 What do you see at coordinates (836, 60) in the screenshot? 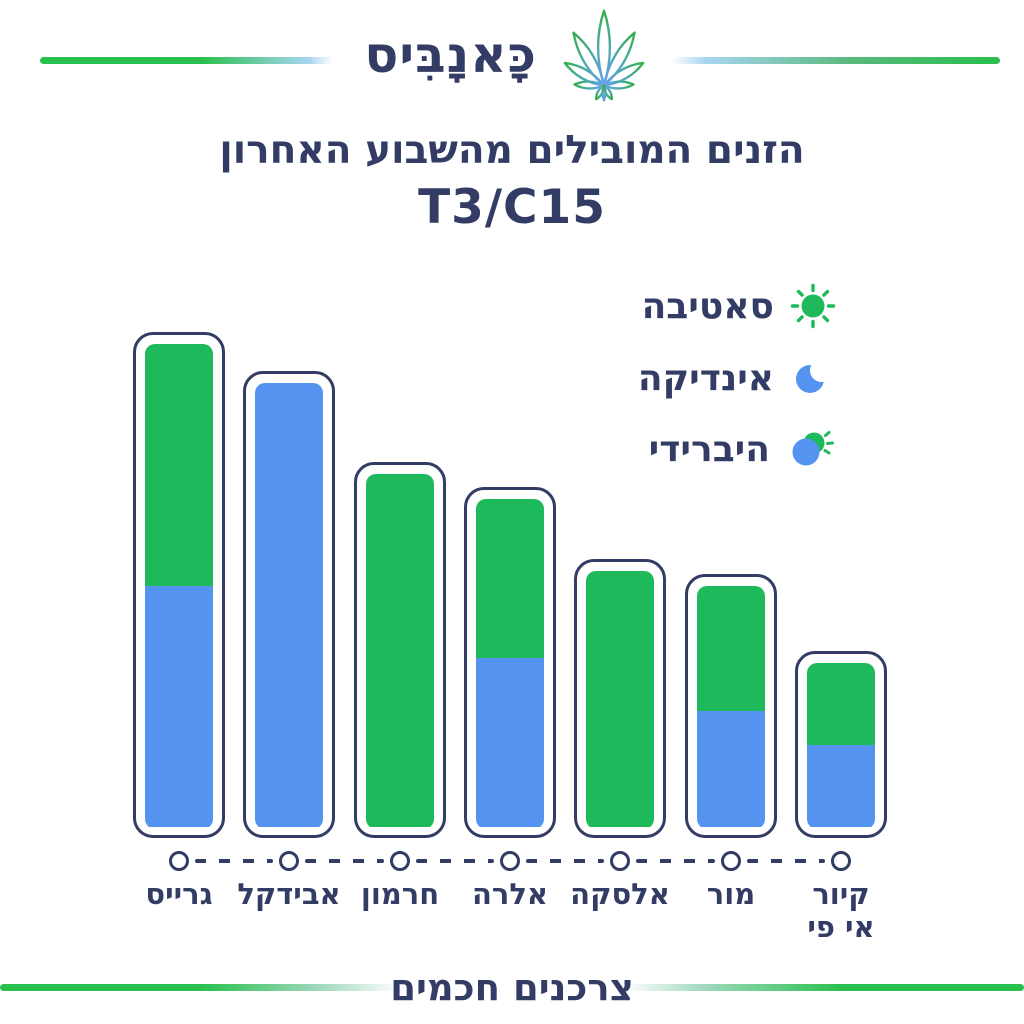
I see `top-divider-right` at bounding box center [836, 60].